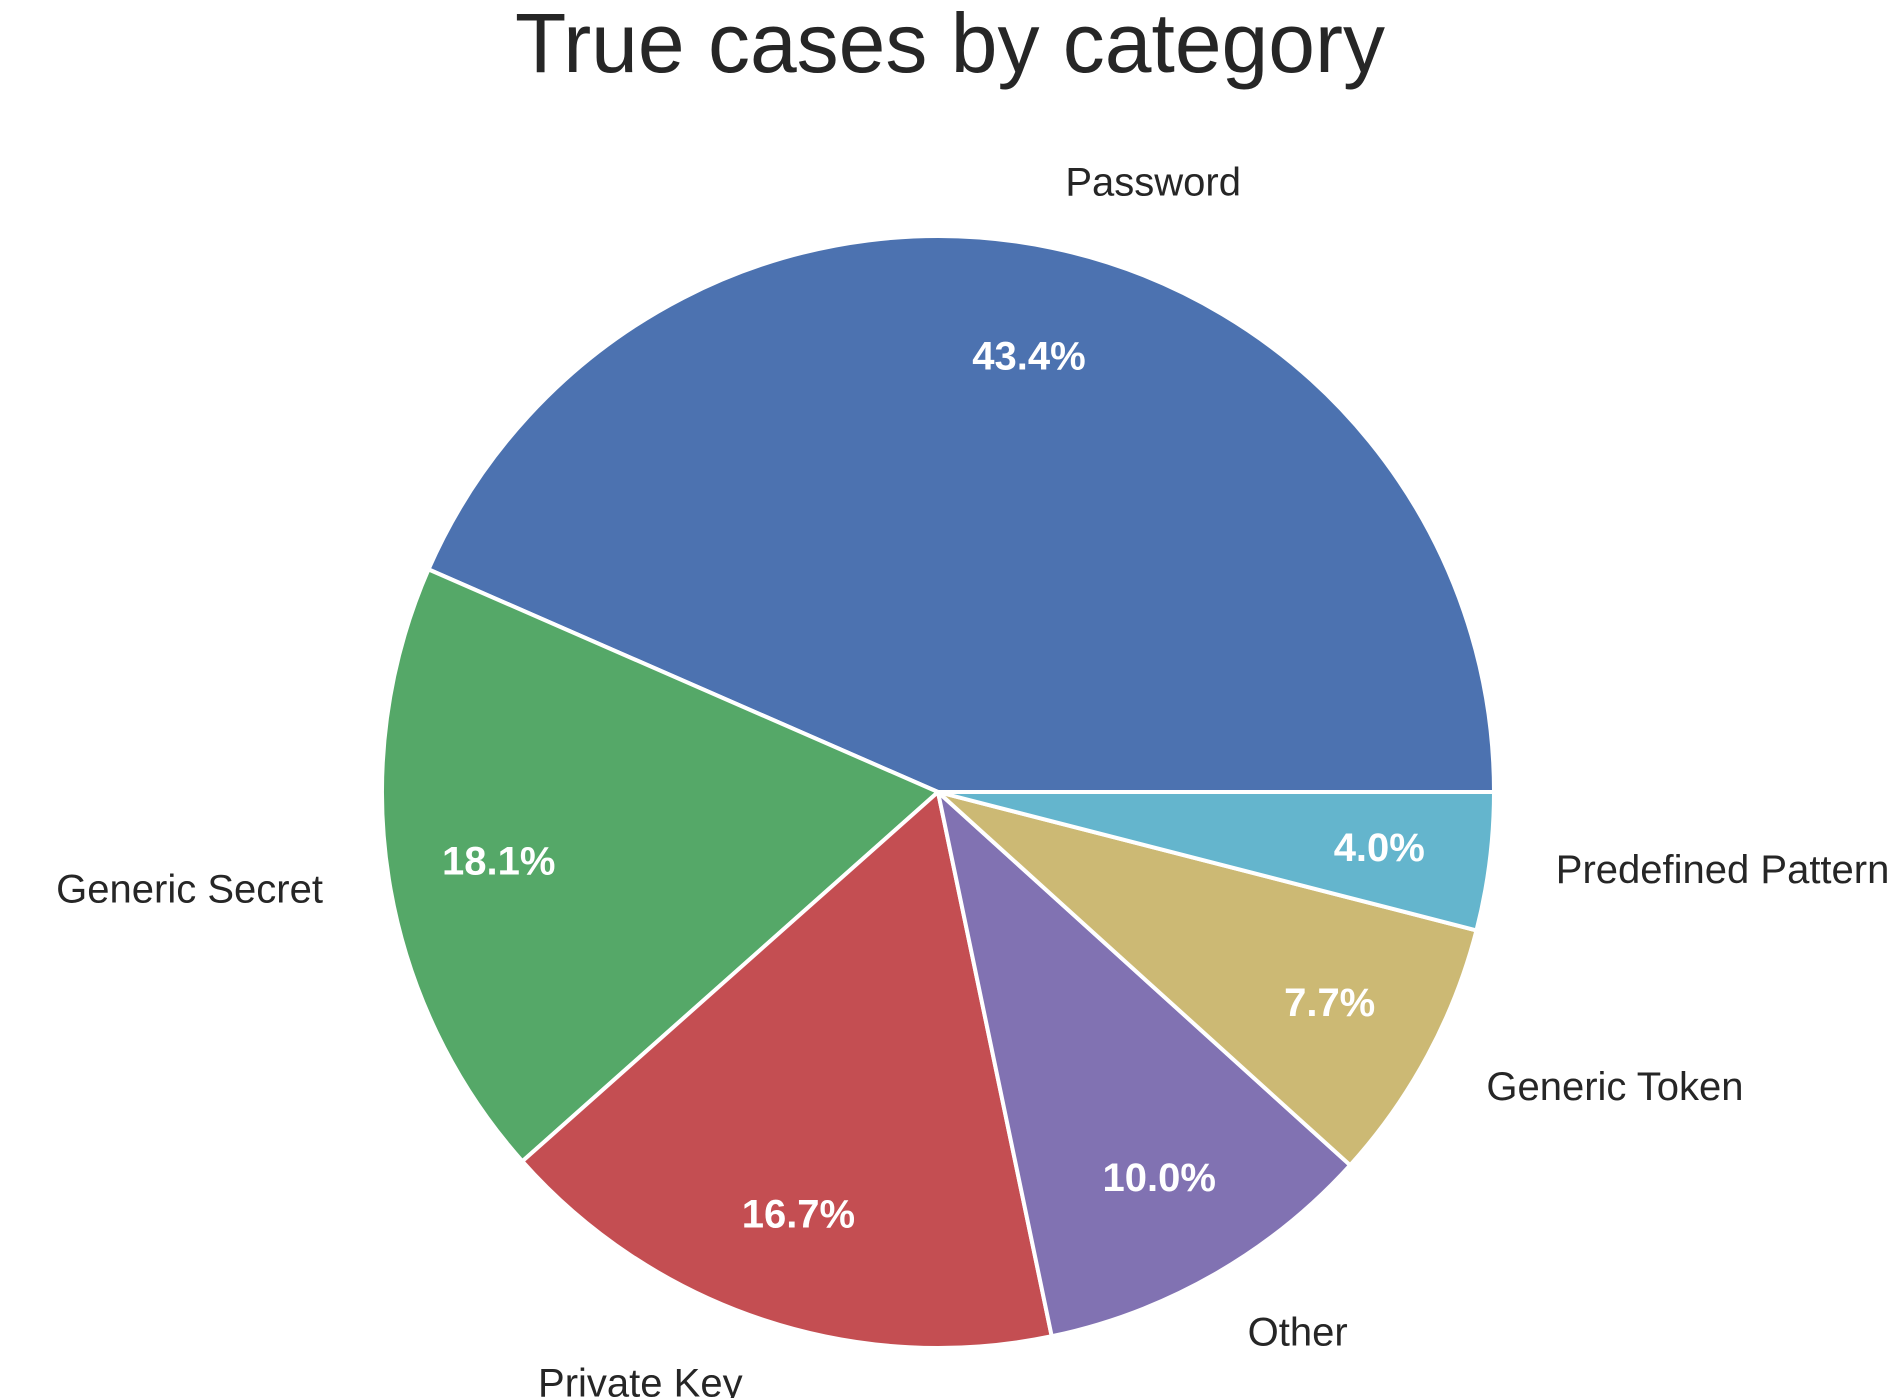  I want to click on percentage-label-private-key: 16.7%, so click(798, 1214).